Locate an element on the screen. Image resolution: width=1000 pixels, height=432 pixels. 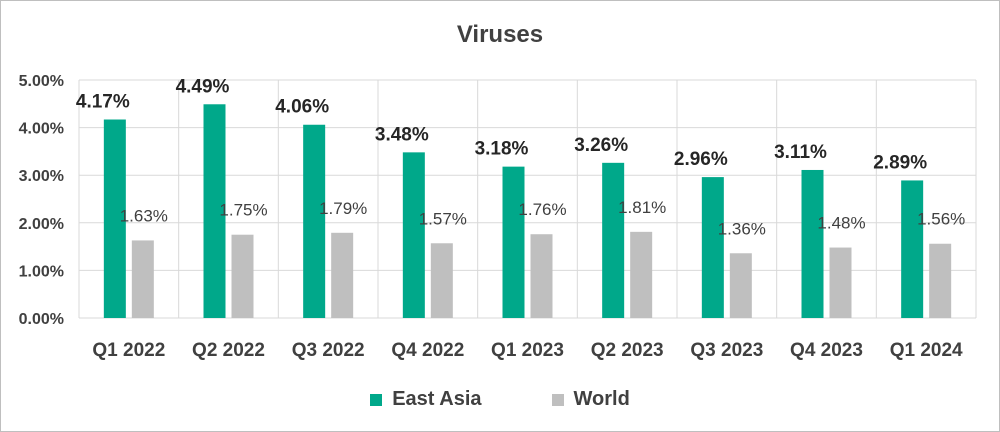
x-tick-label: Q1 2023 is located at coordinates (527, 350).